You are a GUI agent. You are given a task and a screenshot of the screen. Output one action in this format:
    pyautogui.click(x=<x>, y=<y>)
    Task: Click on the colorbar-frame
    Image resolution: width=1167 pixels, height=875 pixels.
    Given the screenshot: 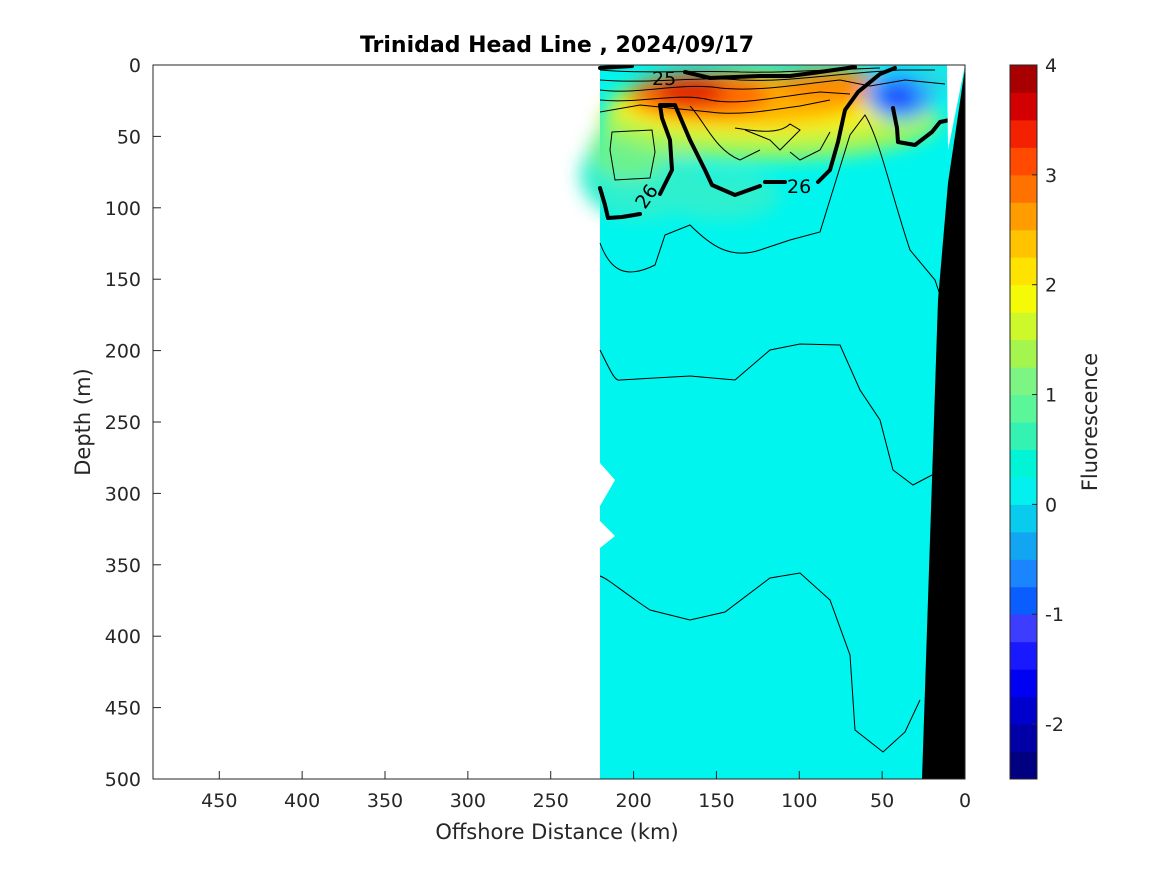 What is the action you would take?
    pyautogui.click(x=1023, y=422)
    